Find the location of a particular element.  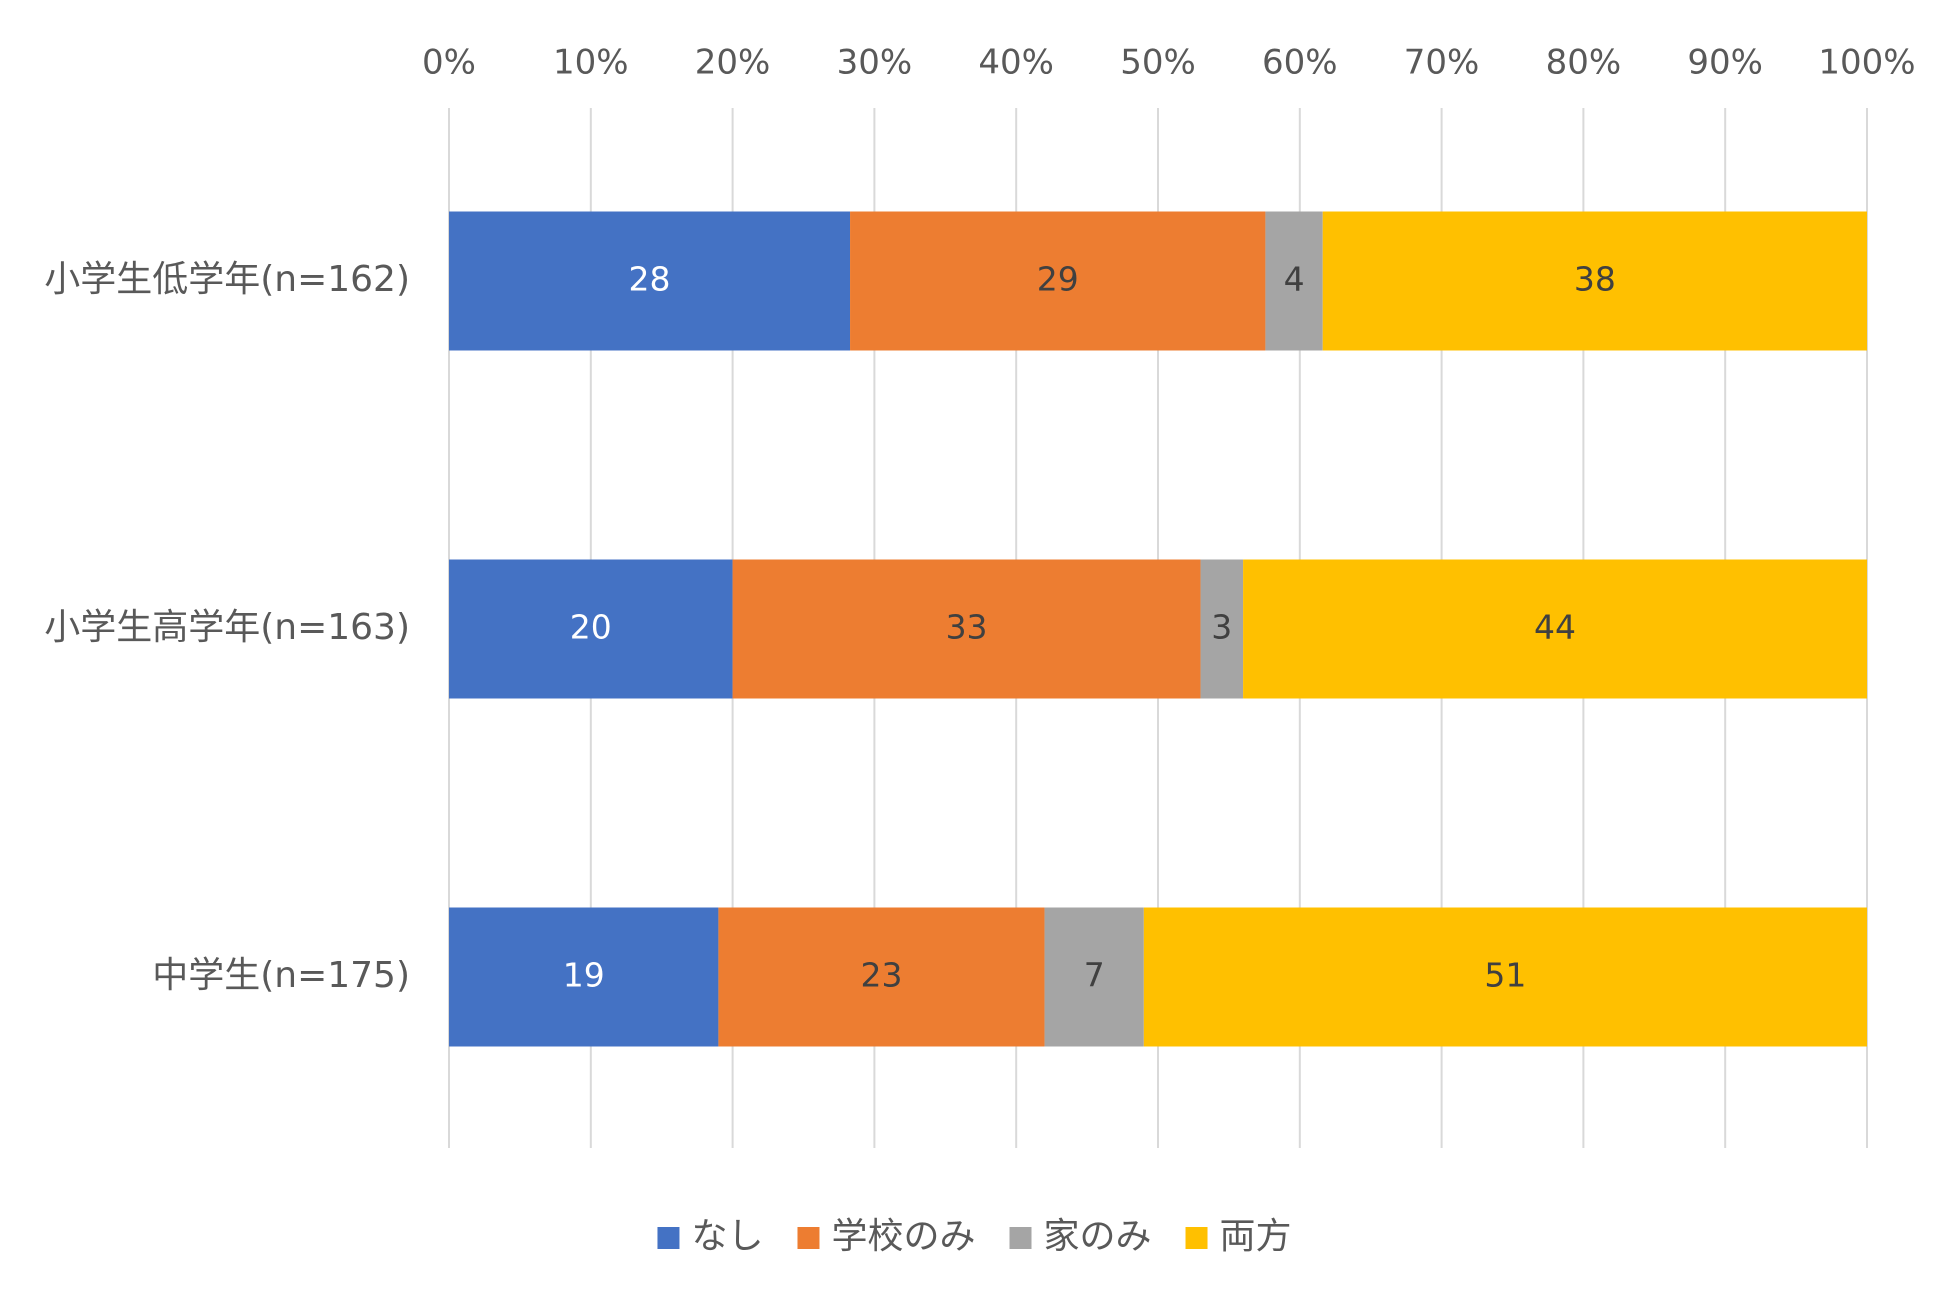

x-tick-label: 80% is located at coordinates (1584, 63).